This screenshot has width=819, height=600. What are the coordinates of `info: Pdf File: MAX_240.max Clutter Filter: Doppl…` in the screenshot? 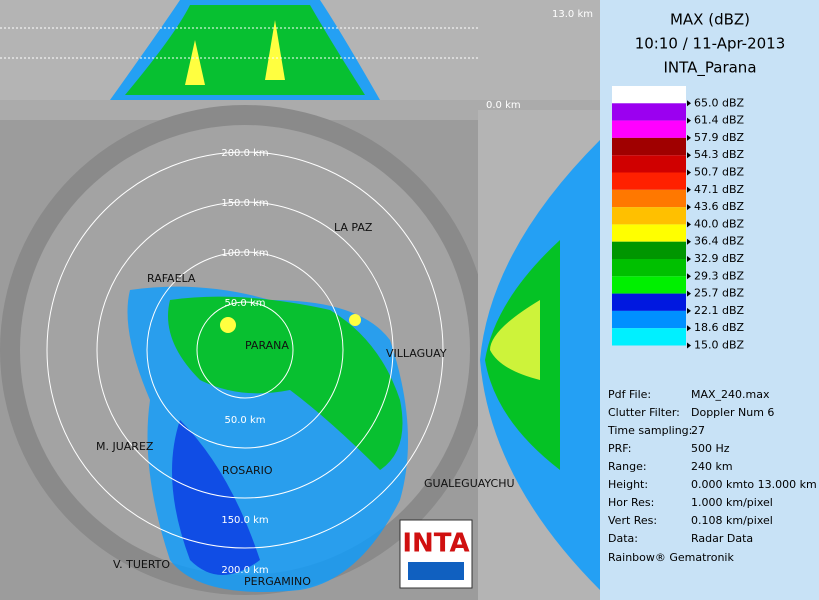 It's located at (712, 466).